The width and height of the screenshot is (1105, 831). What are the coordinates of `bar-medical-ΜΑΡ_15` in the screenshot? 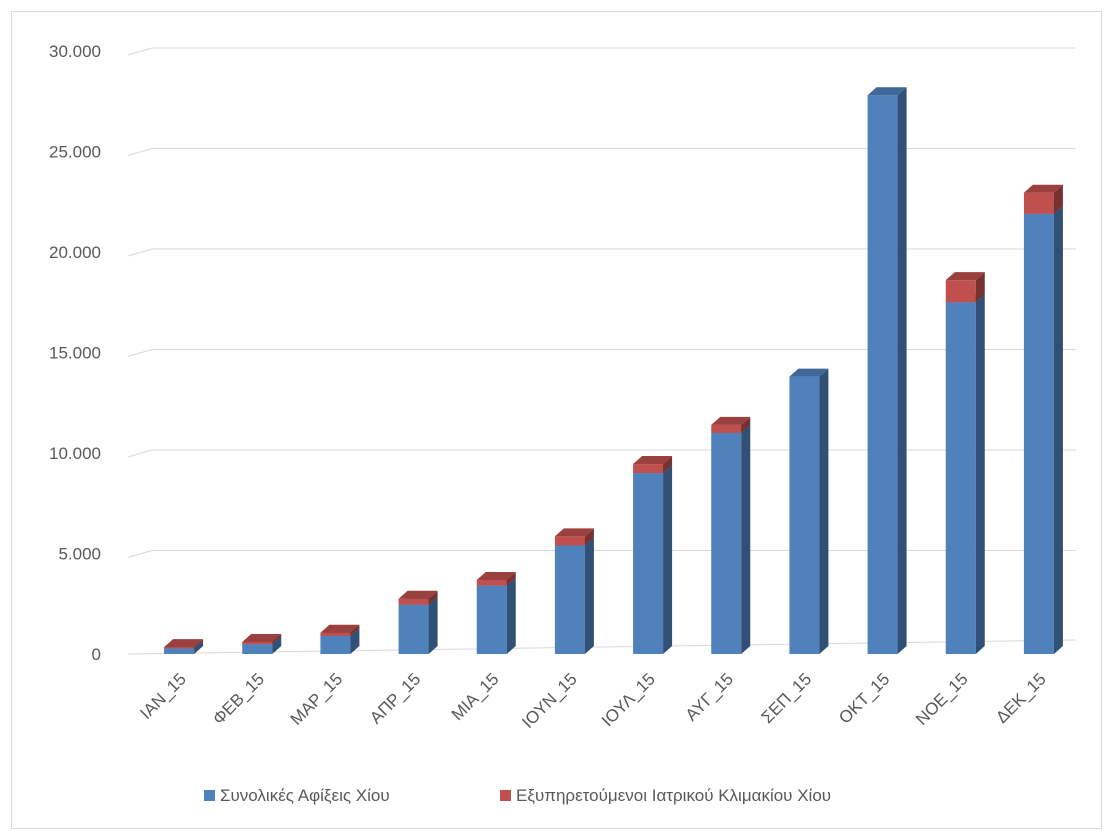 It's located at (340, 630).